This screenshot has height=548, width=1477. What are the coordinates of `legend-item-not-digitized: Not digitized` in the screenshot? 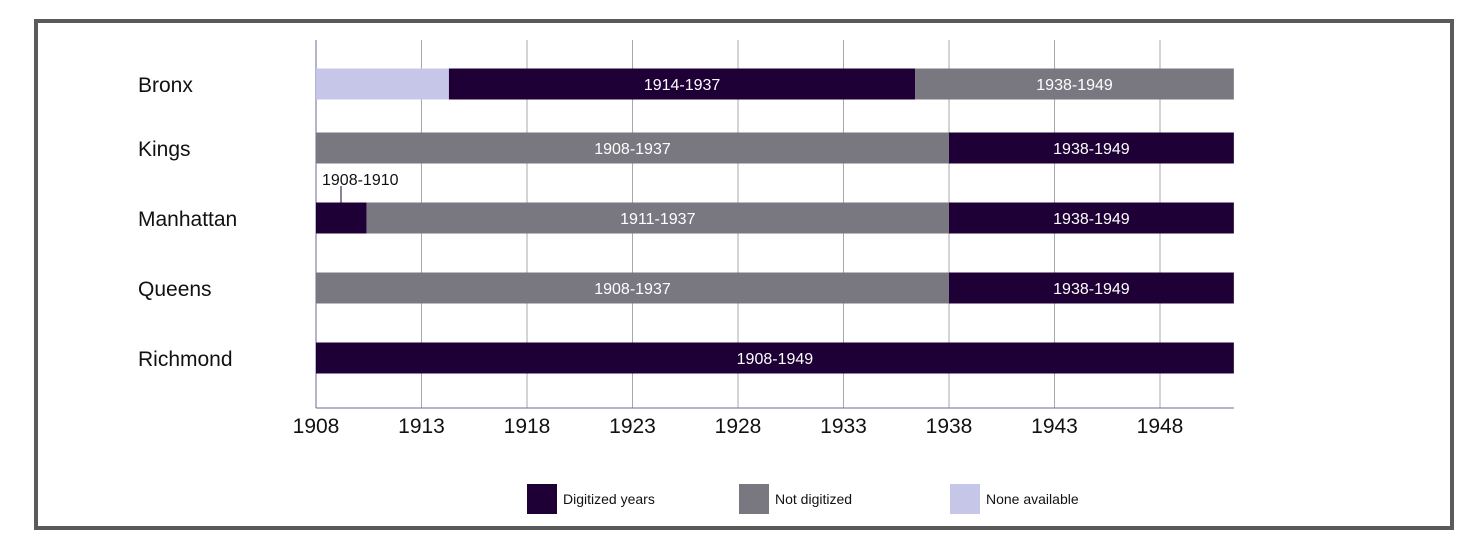 It's located at (795, 499).